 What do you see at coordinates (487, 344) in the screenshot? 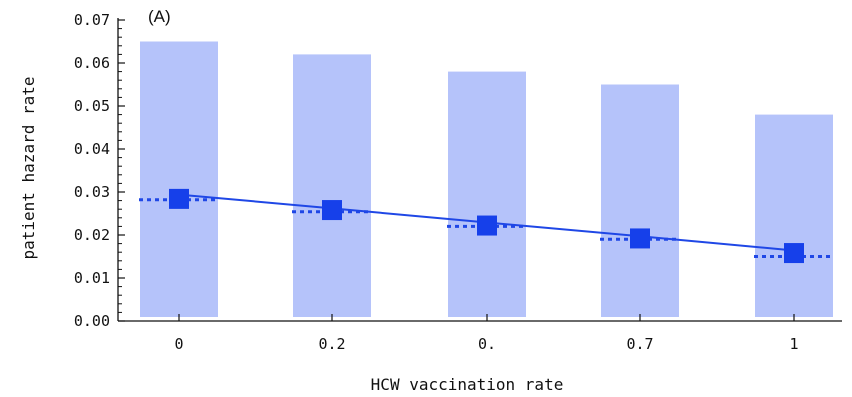
I see `x-tick-label-2: 0.` at bounding box center [487, 344].